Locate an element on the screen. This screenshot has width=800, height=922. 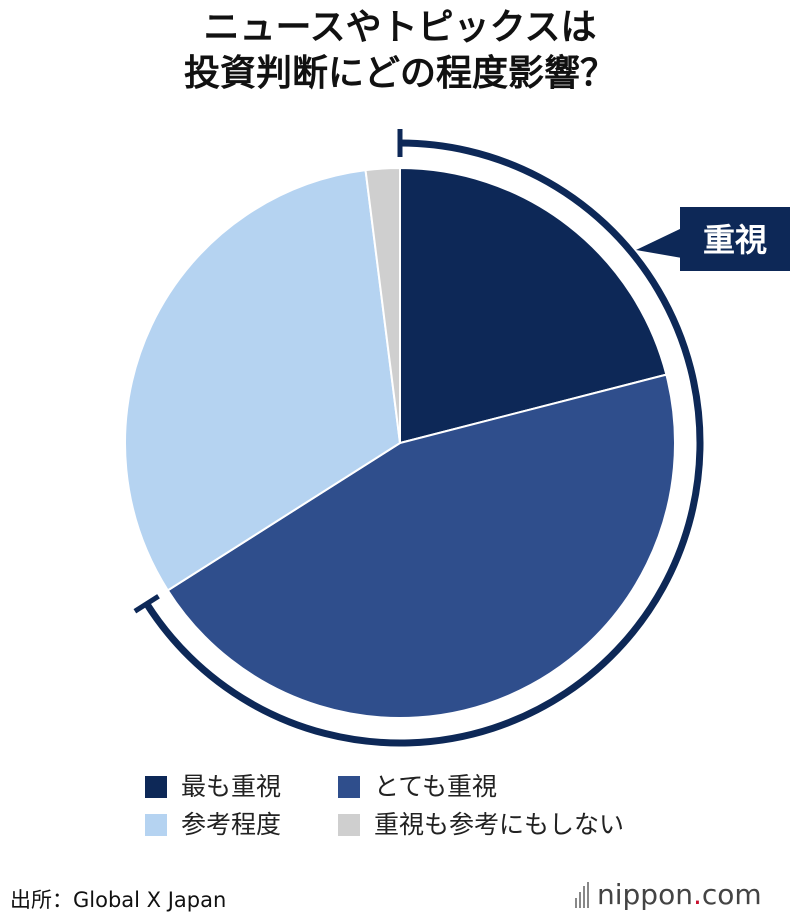
legend-label: 最も重視 is located at coordinates (231, 786).